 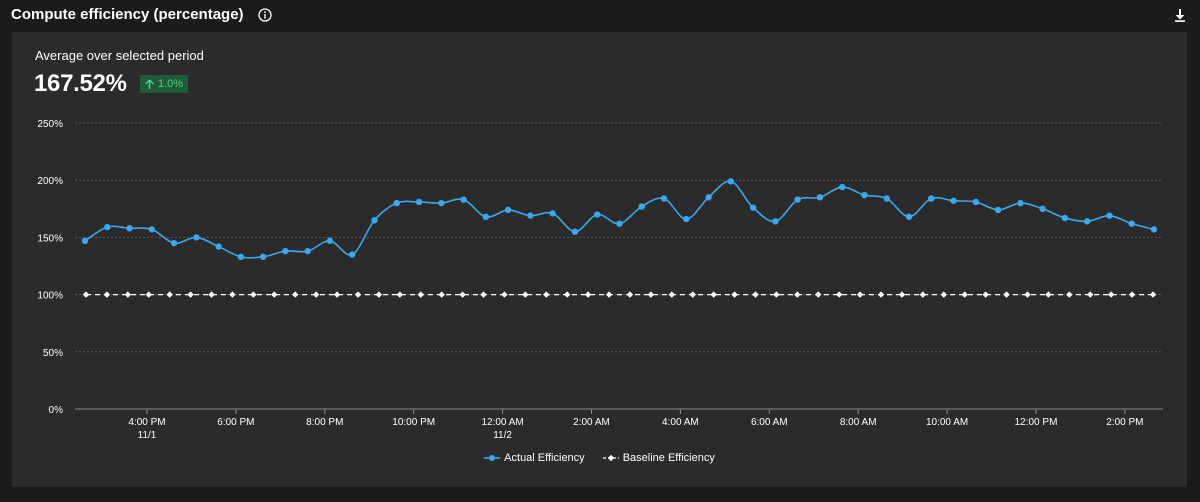 What do you see at coordinates (147, 435) in the screenshot?
I see `x-tick-sublabel: 11/1` at bounding box center [147, 435].